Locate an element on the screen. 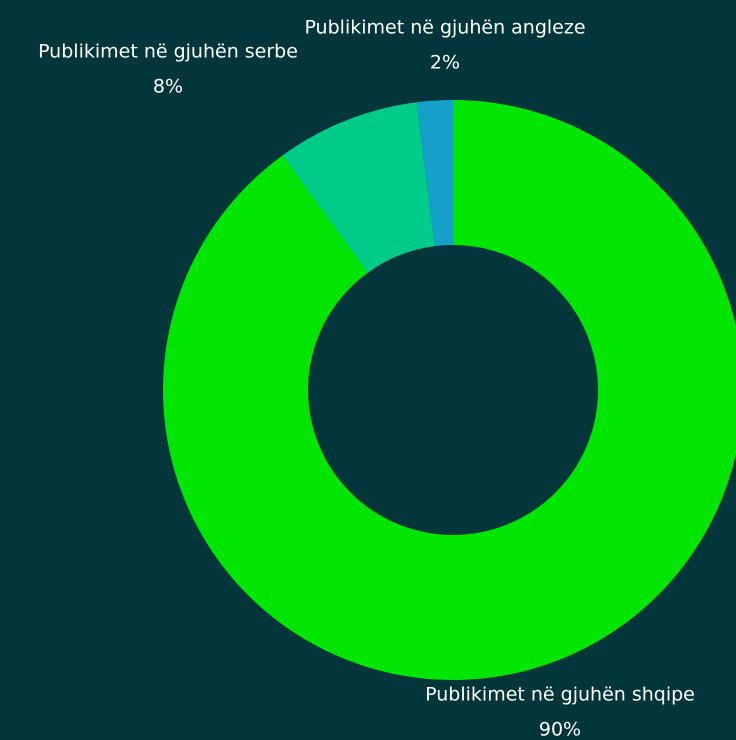 The image size is (736, 740). slice-value-label: 2% is located at coordinates (445, 63).